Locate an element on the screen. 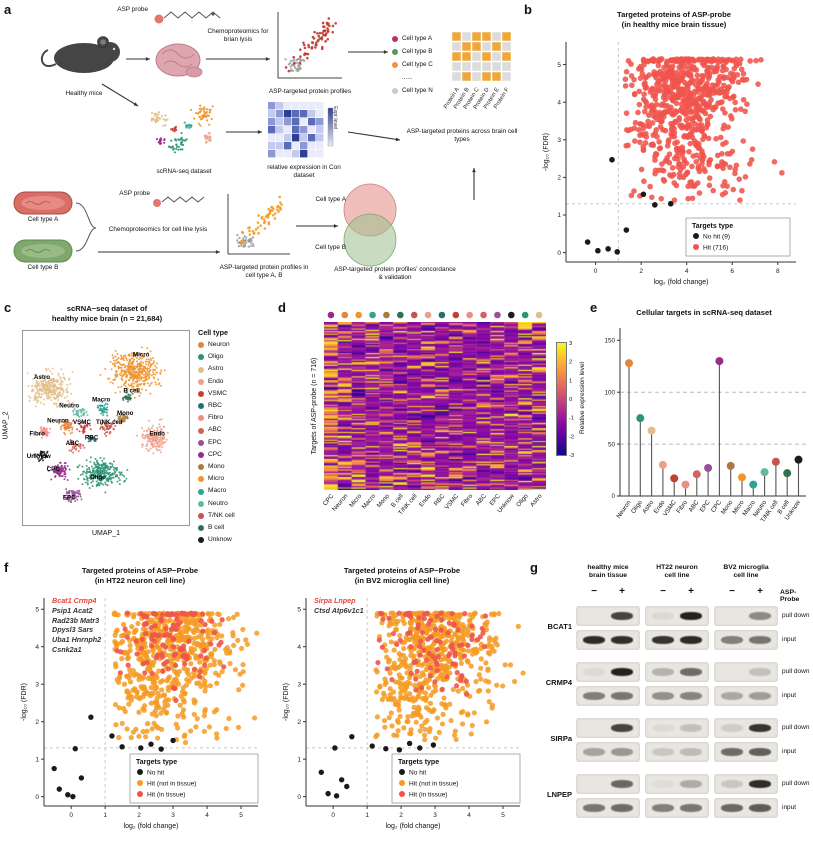  expression-heatmap is located at coordinates (435, 406).